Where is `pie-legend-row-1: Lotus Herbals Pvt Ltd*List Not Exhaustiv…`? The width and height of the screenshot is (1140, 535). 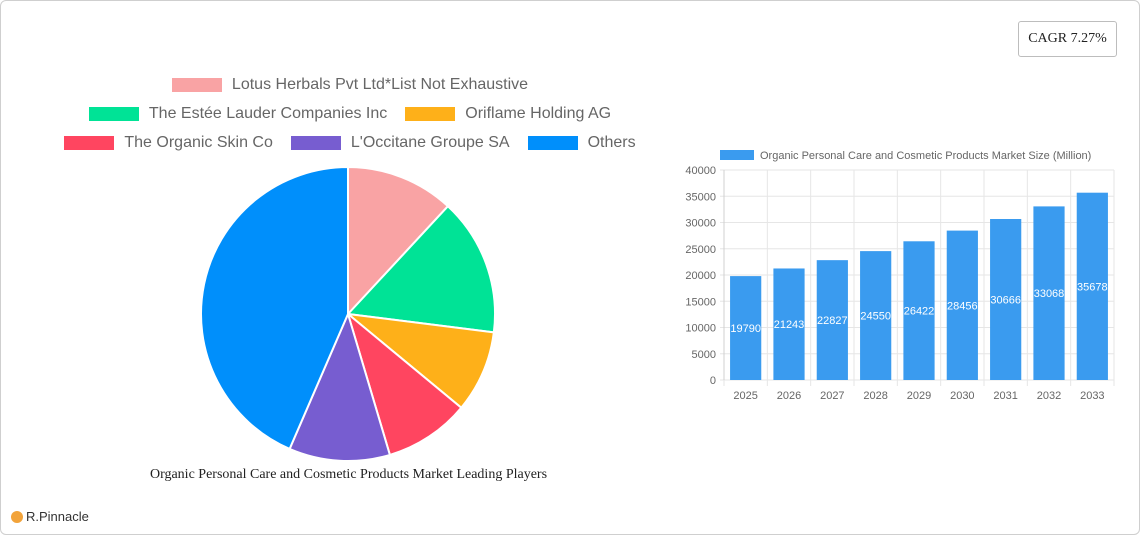
pie-legend-row-1: Lotus Herbals Pvt Ltd*List Not Exhaustiv… is located at coordinates (350, 85).